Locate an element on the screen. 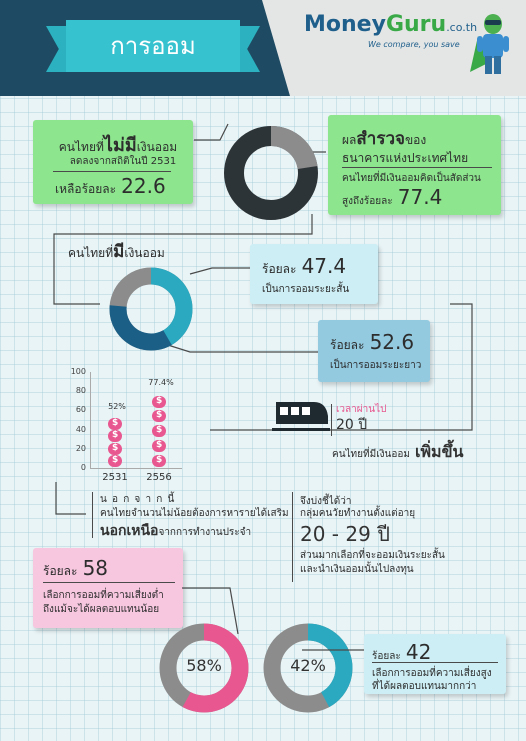  bot-savings-desc: คนไทยที่มีเงินออมคิดเป็นสัดส่วน is located at coordinates (411, 178).